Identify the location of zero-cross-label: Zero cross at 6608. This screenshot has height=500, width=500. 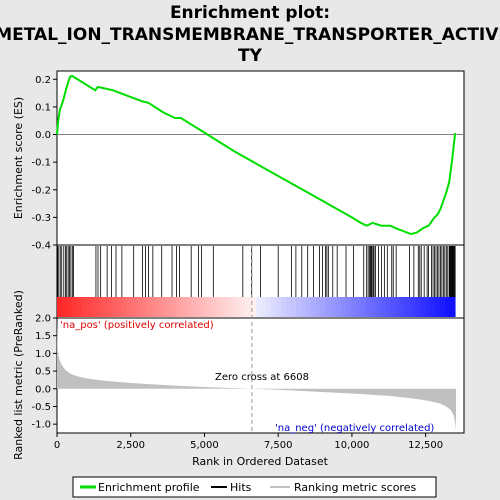
(262, 377).